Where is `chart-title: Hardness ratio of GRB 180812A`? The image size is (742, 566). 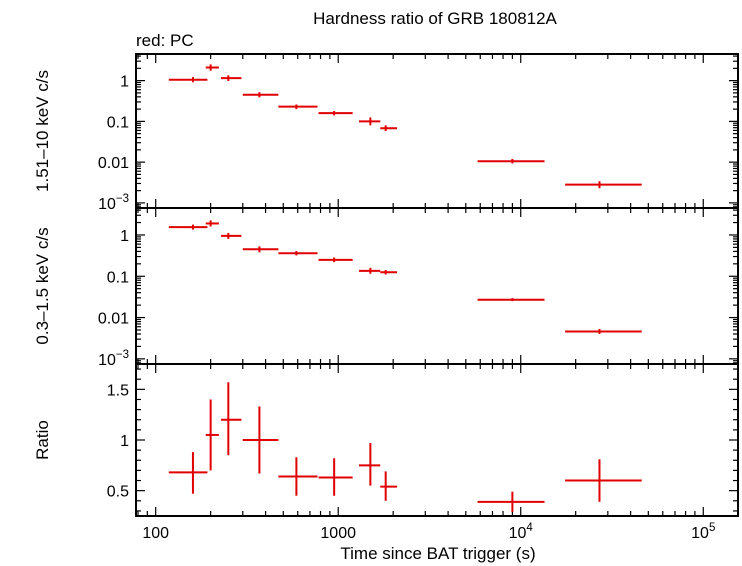
chart-title: Hardness ratio of GRB 180812A is located at coordinates (435, 18).